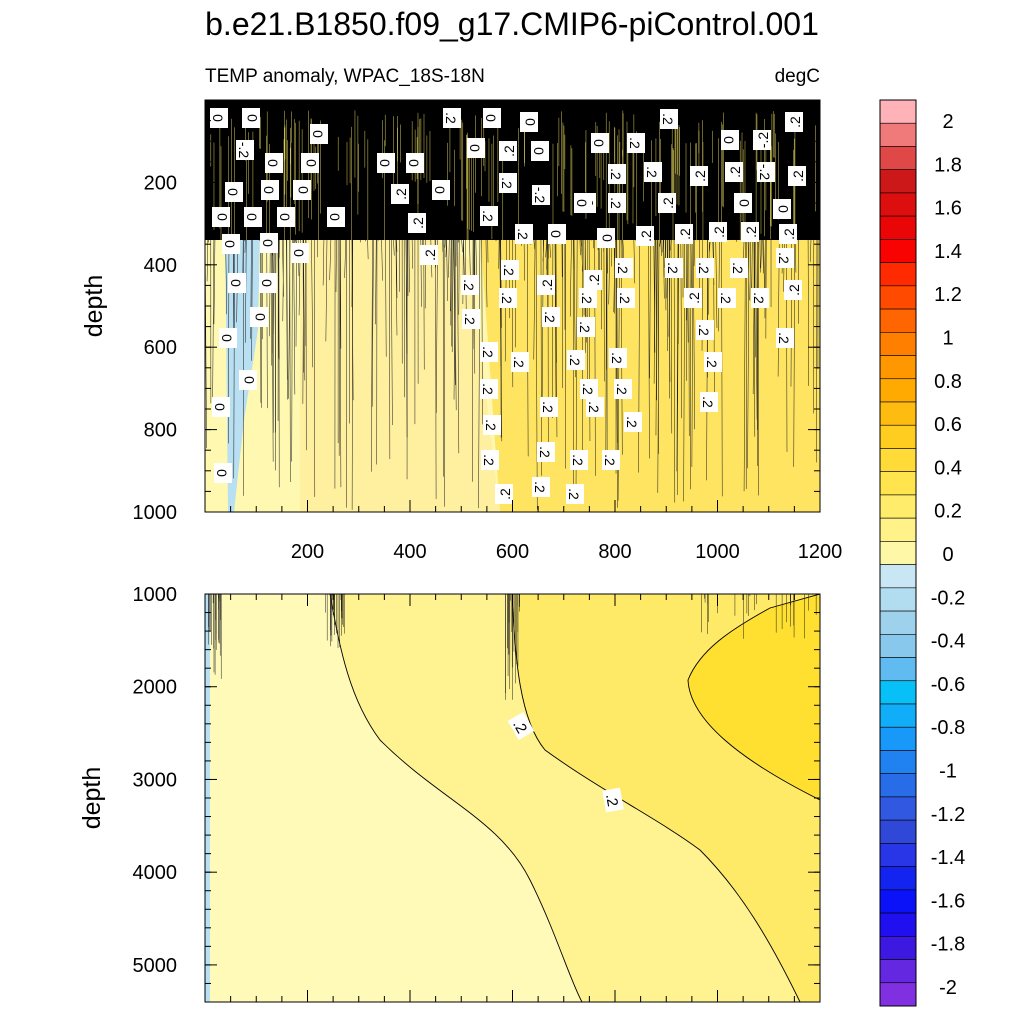 The width and height of the screenshot is (1024, 1024). Describe the element at coordinates (948, 209) in the screenshot. I see `colorbar-label: 1.6` at that location.